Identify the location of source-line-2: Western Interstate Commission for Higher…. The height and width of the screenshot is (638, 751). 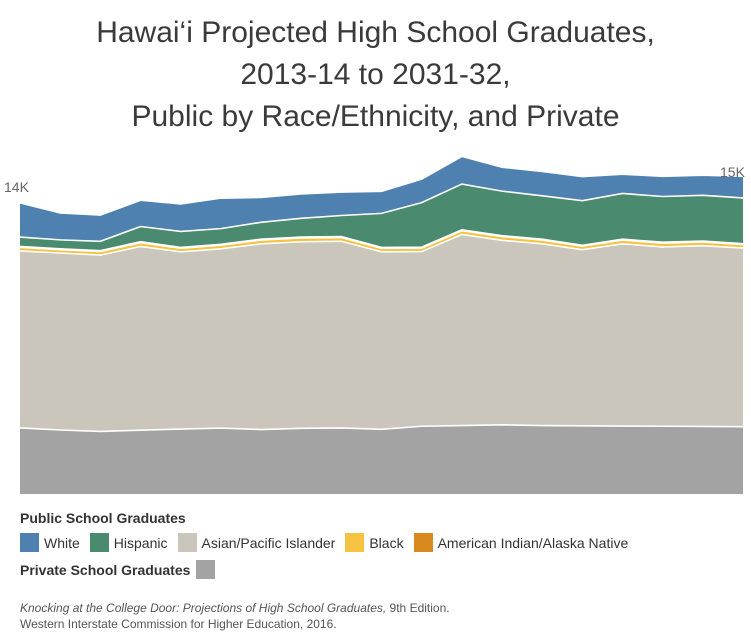
(178, 624).